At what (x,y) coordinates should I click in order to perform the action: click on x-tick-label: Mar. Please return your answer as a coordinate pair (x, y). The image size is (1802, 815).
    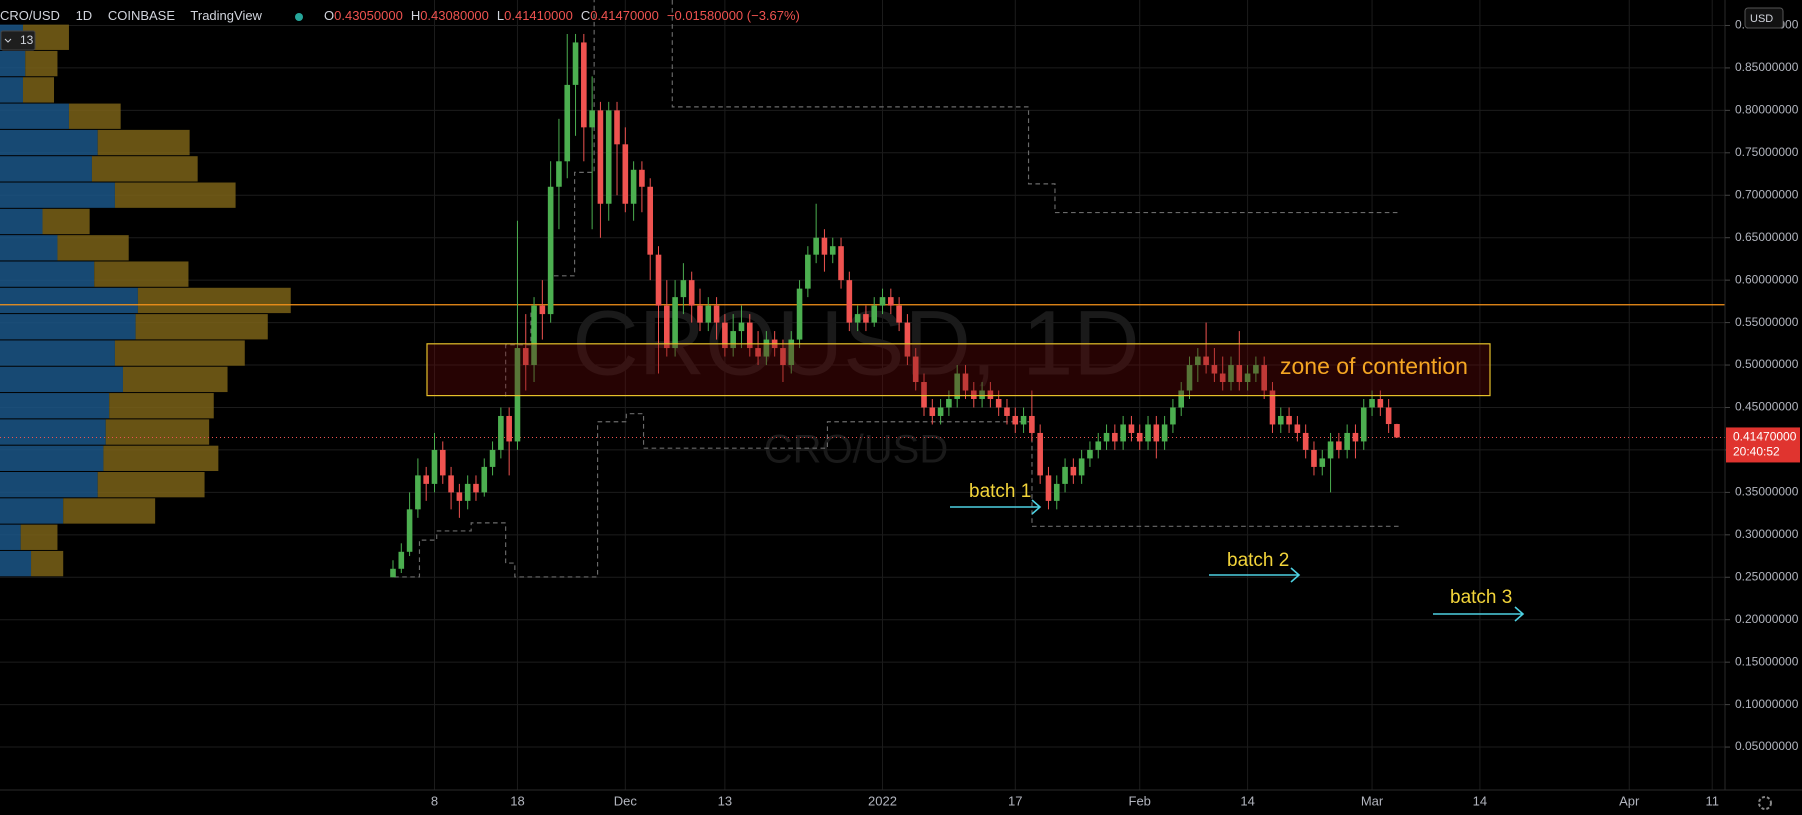
    Looking at the image, I should click on (1372, 800).